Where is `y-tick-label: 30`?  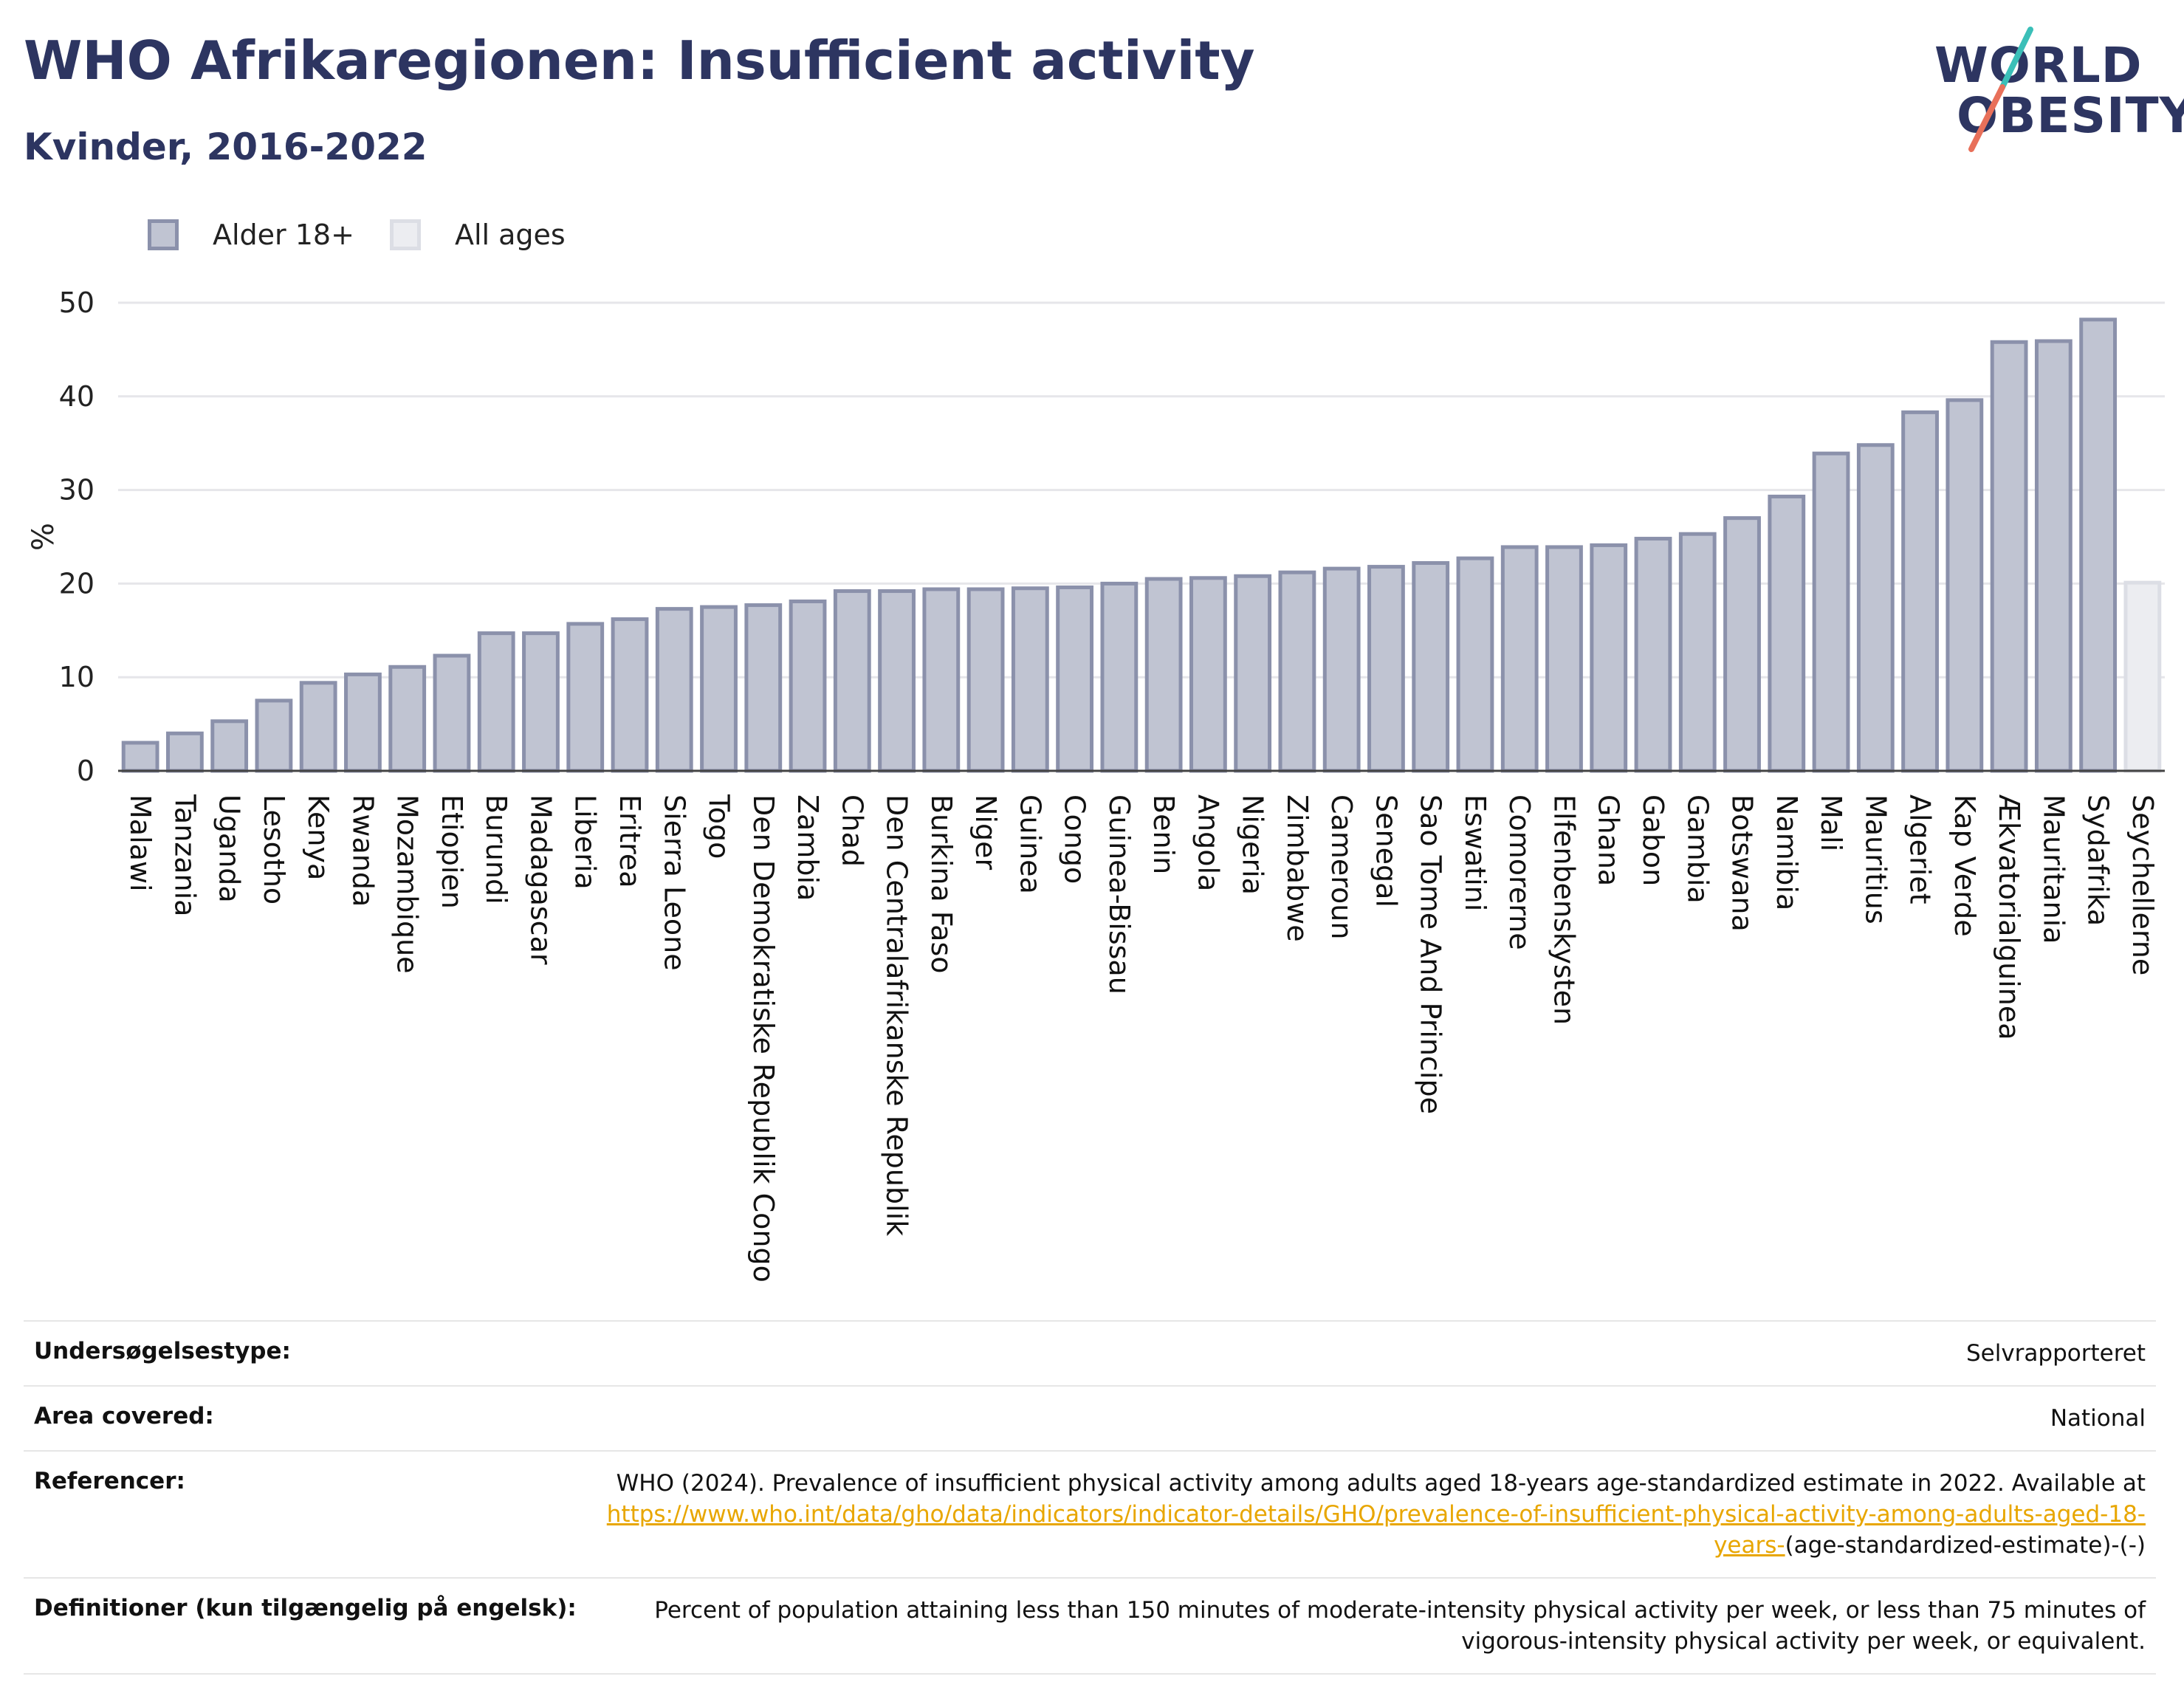 y-tick-label: 30 is located at coordinates (77, 491).